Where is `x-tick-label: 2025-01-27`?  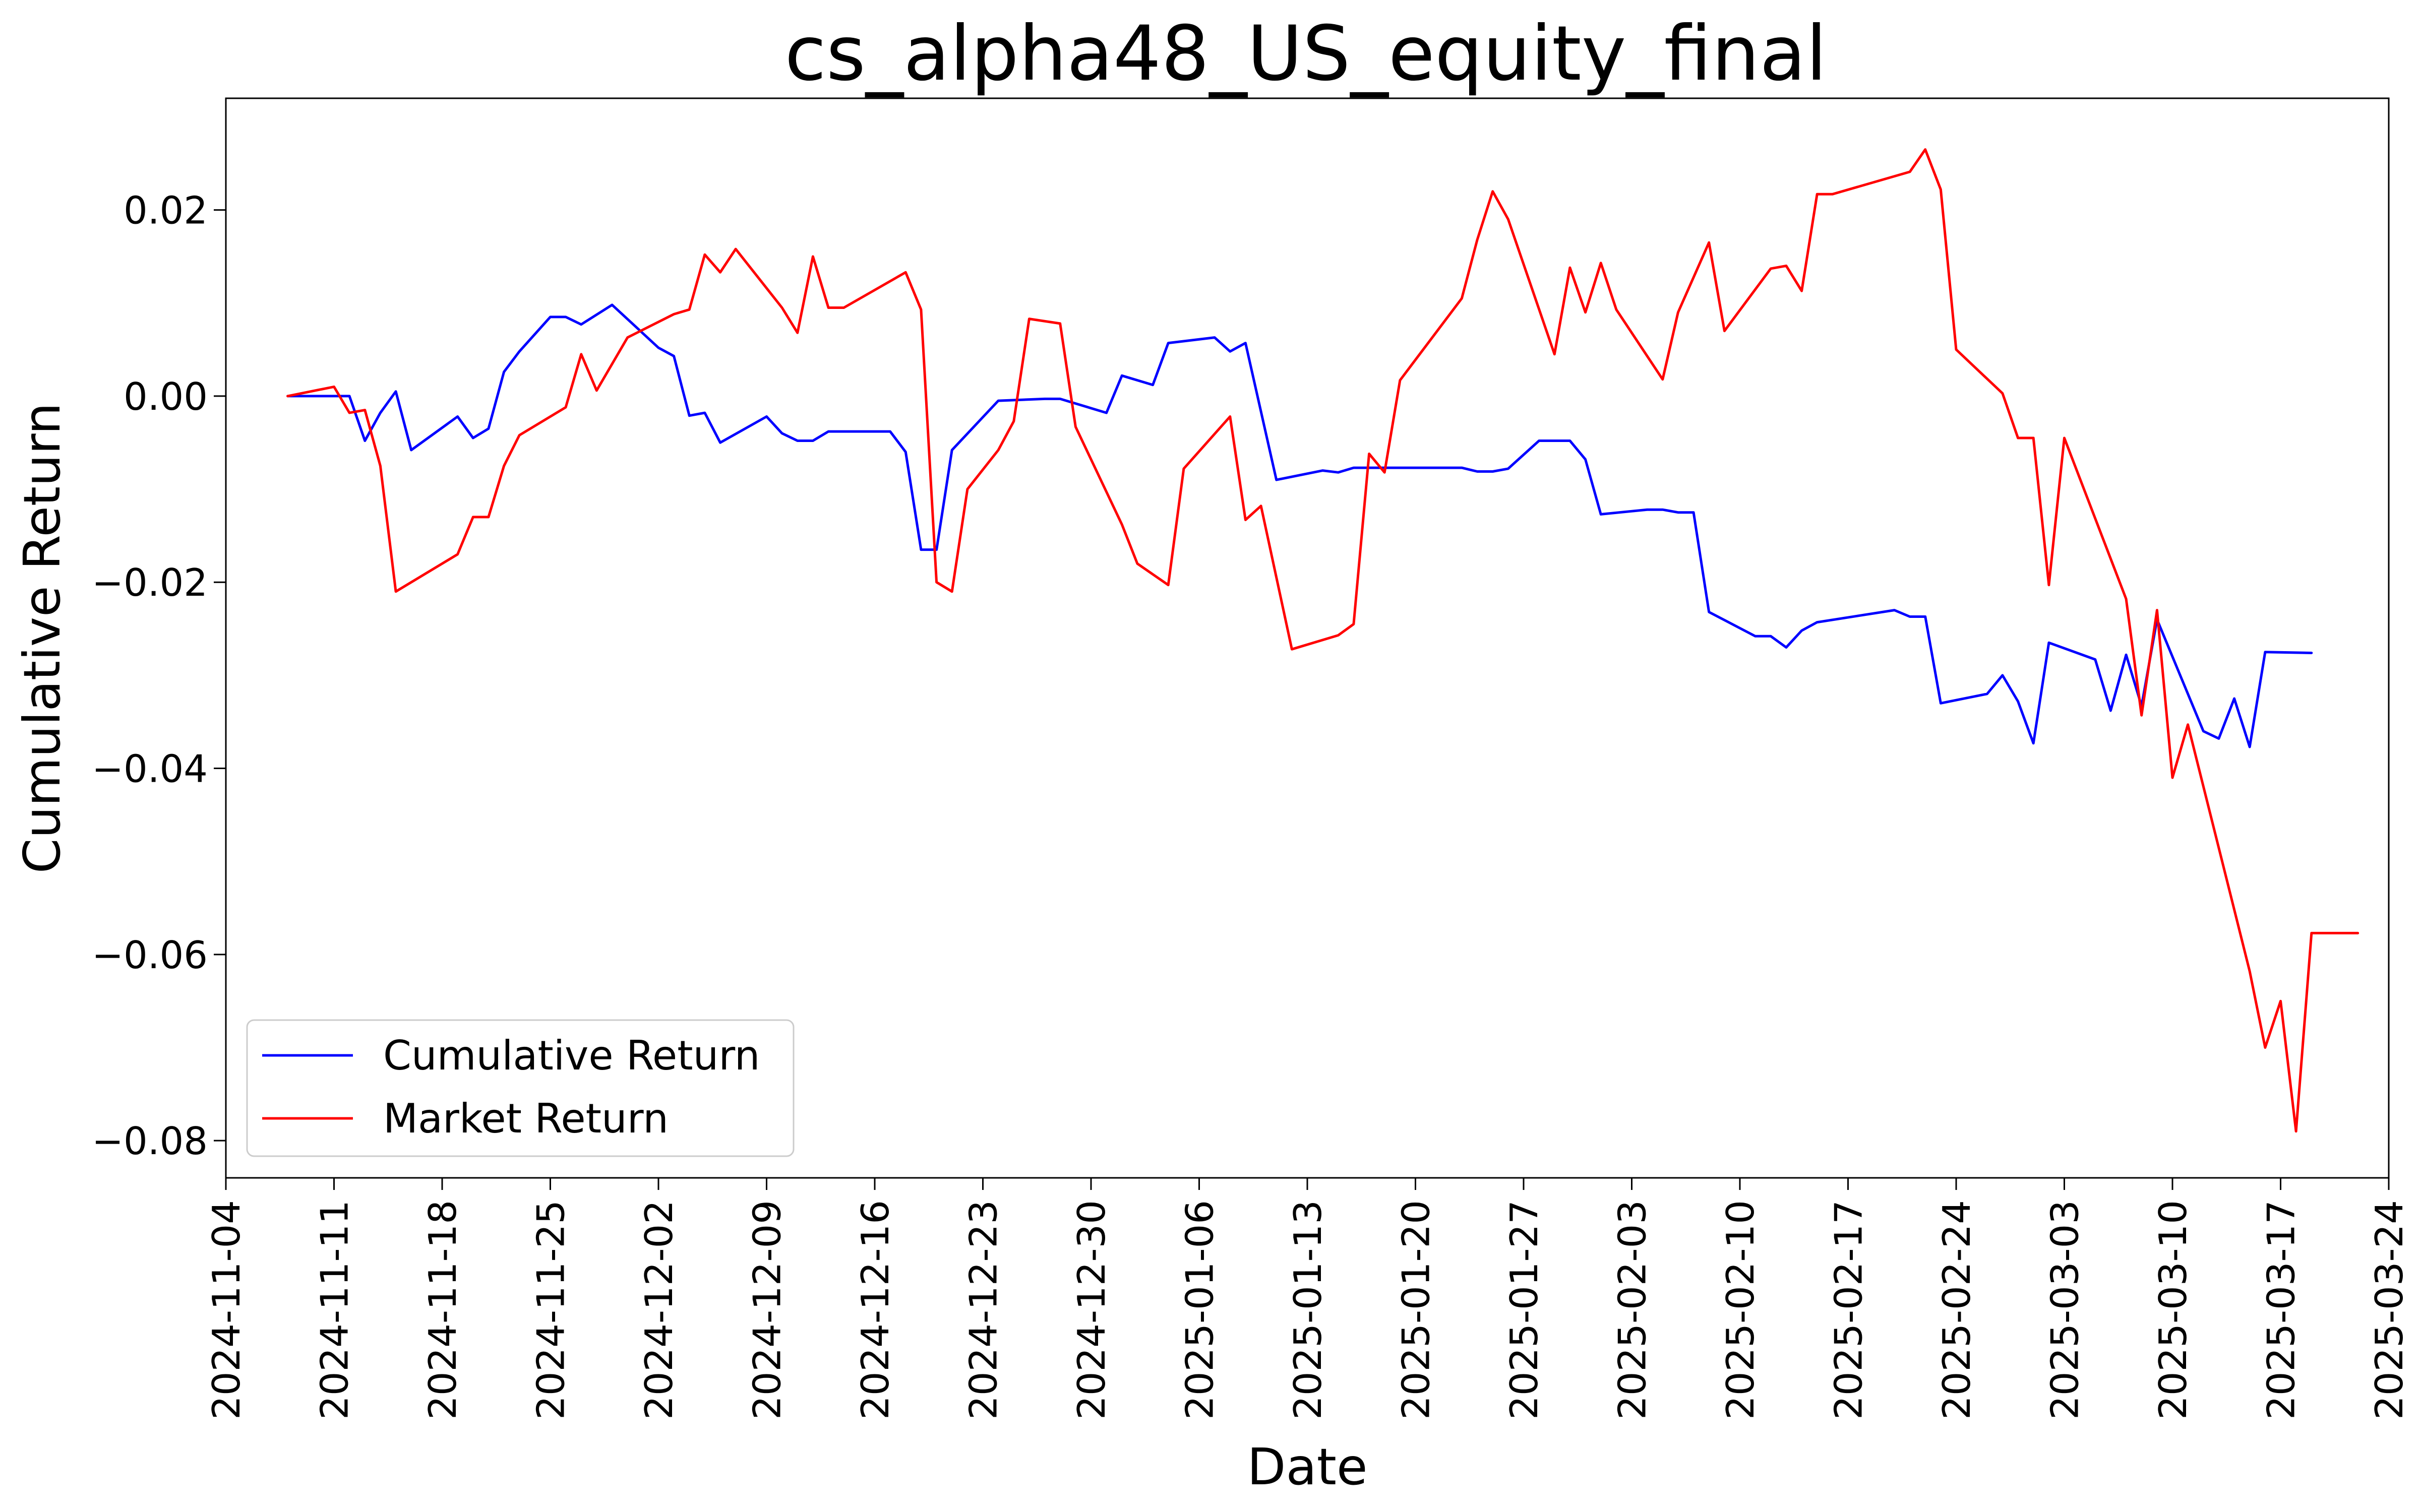
x-tick-label: 2025-01-27 is located at coordinates (1524, 1310).